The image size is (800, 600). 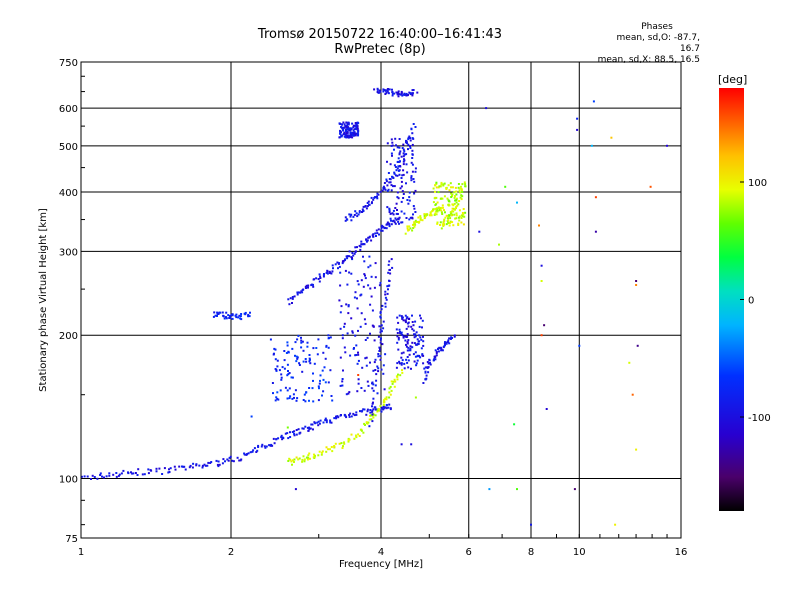 What do you see at coordinates (68, 480) in the screenshot?
I see `y-tick-label: 100` at bounding box center [68, 480].